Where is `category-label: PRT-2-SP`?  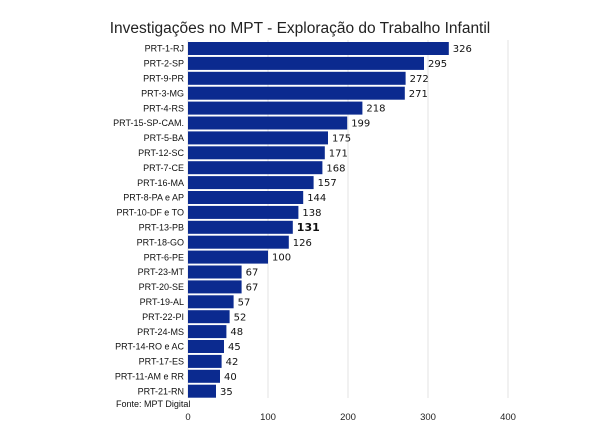
category-label: PRT-2-SP is located at coordinates (164, 64).